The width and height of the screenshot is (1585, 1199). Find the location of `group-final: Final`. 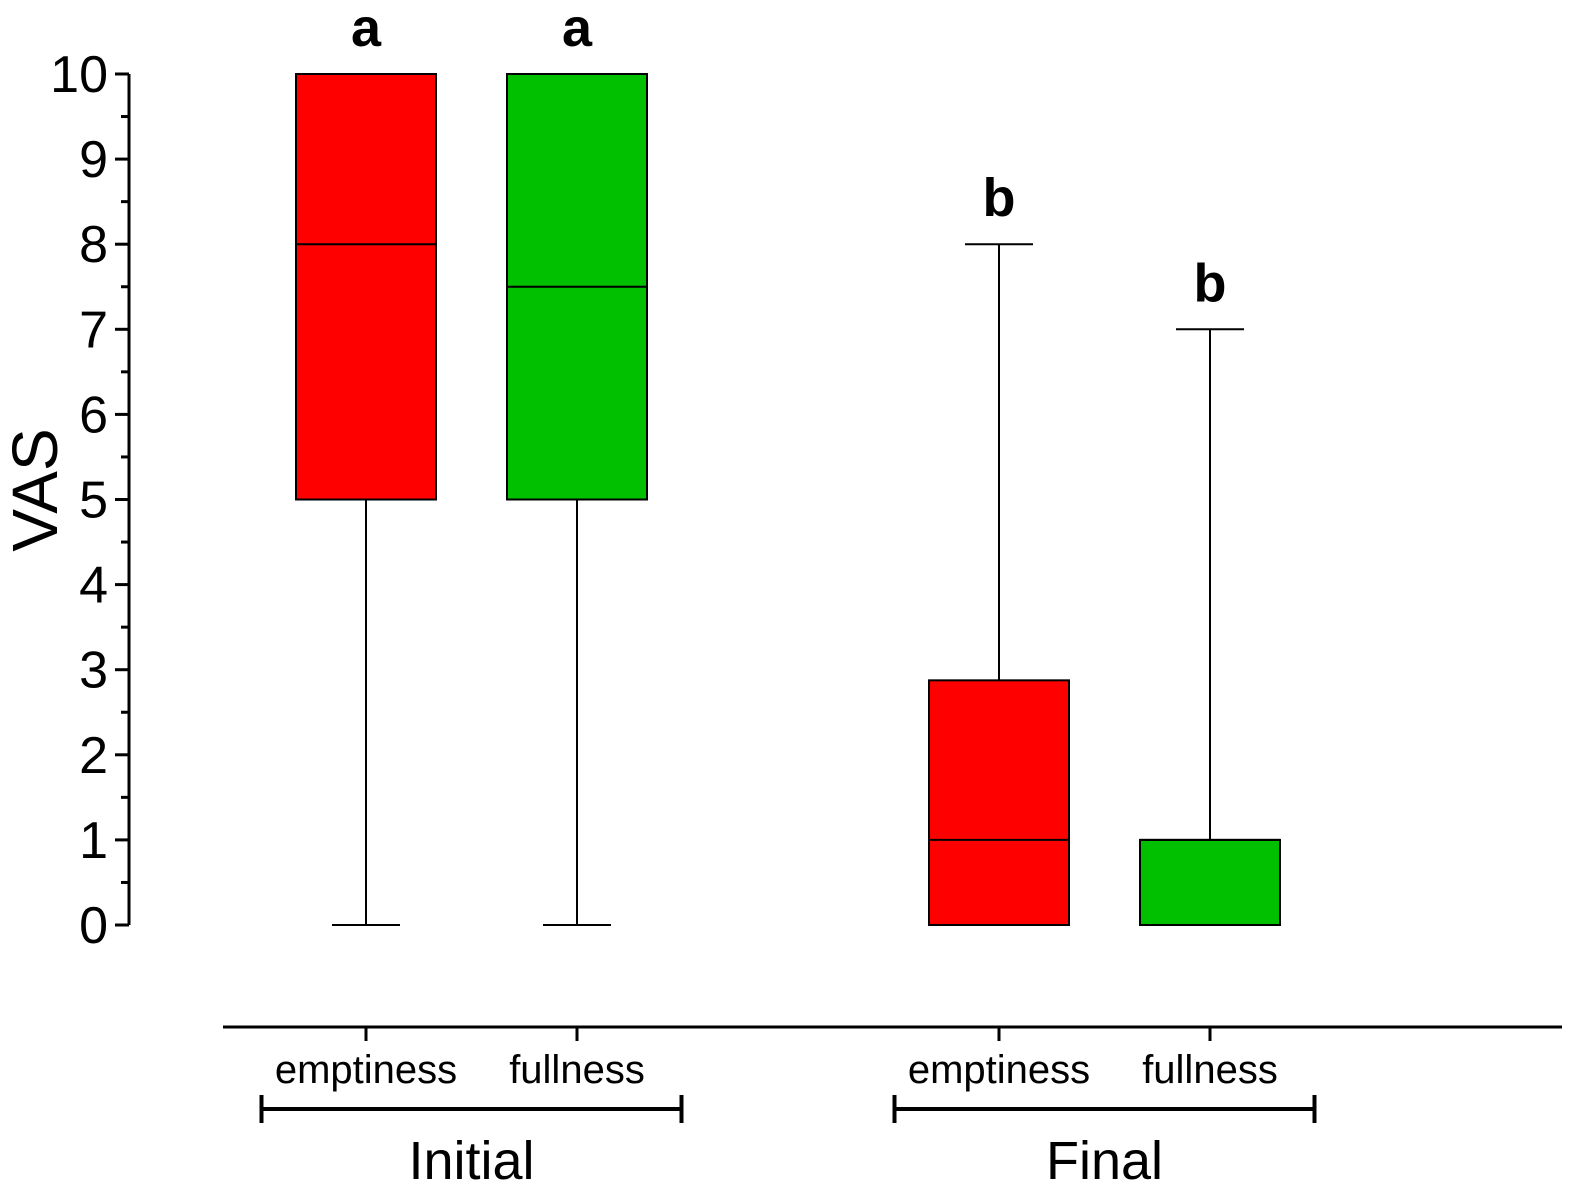

group-final: Final is located at coordinates (1104, 1143).